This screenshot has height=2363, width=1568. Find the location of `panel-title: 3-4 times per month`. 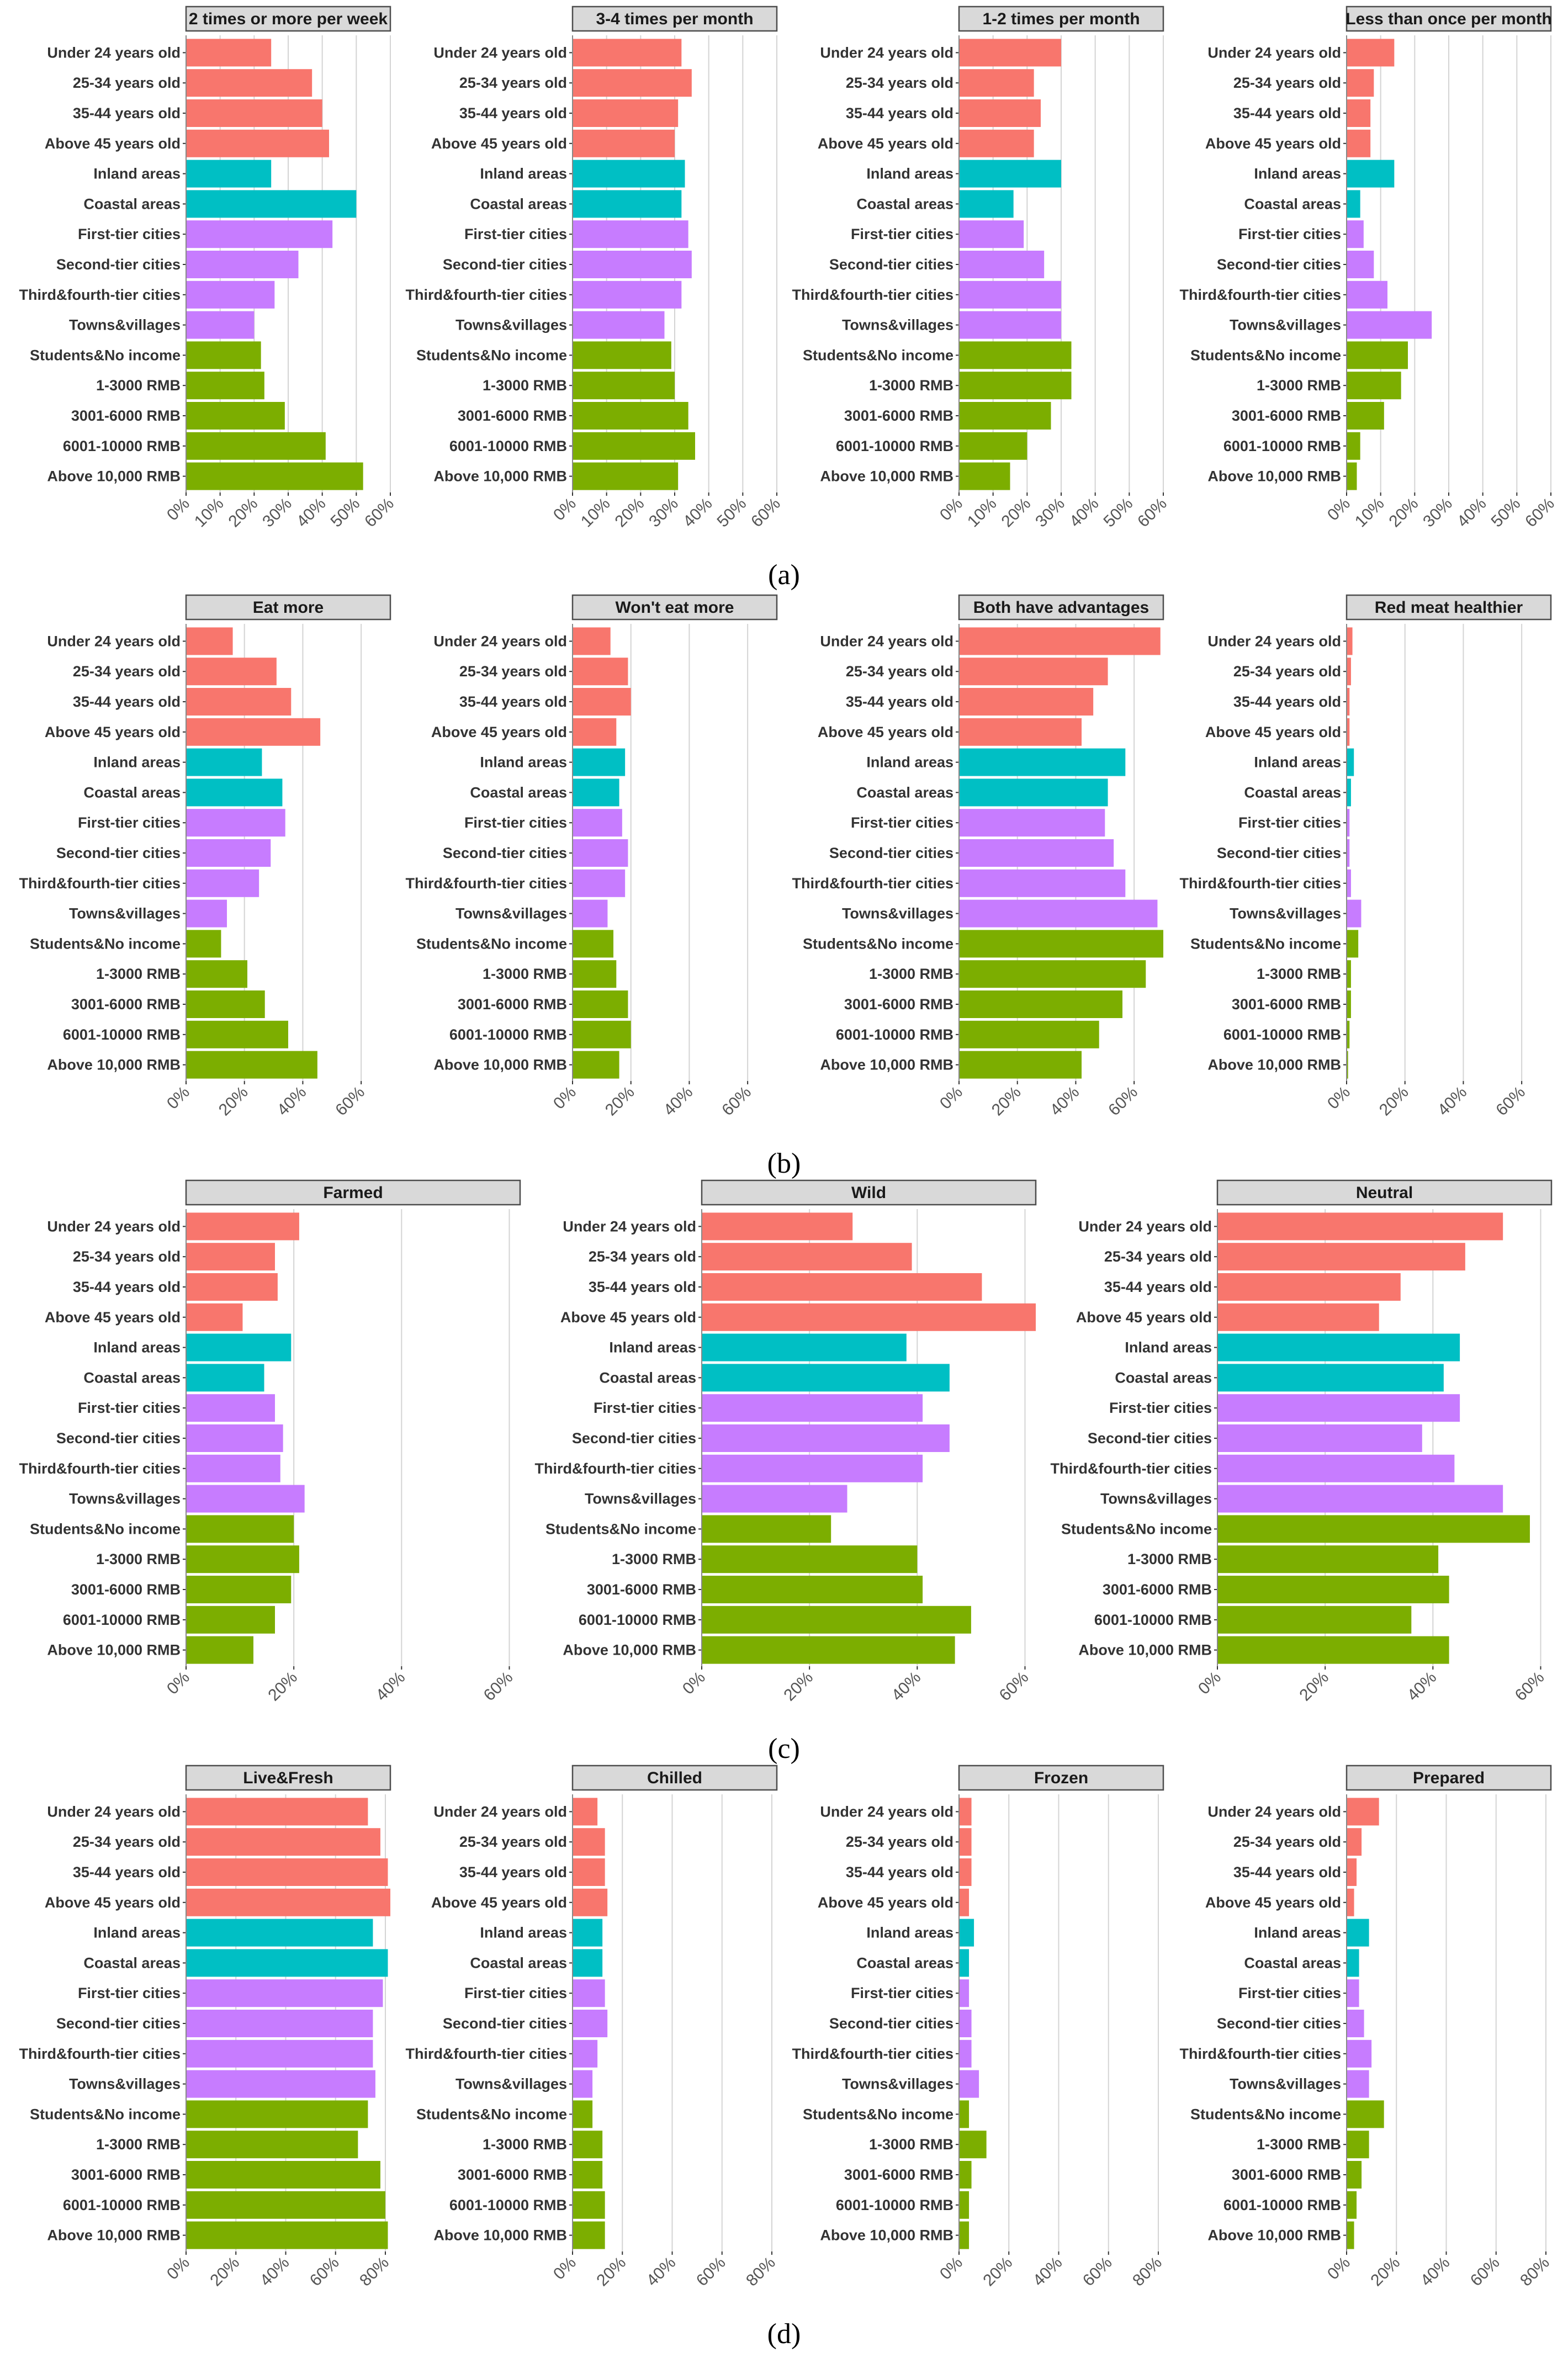

panel-title: 3-4 times per month is located at coordinates (675, 19).